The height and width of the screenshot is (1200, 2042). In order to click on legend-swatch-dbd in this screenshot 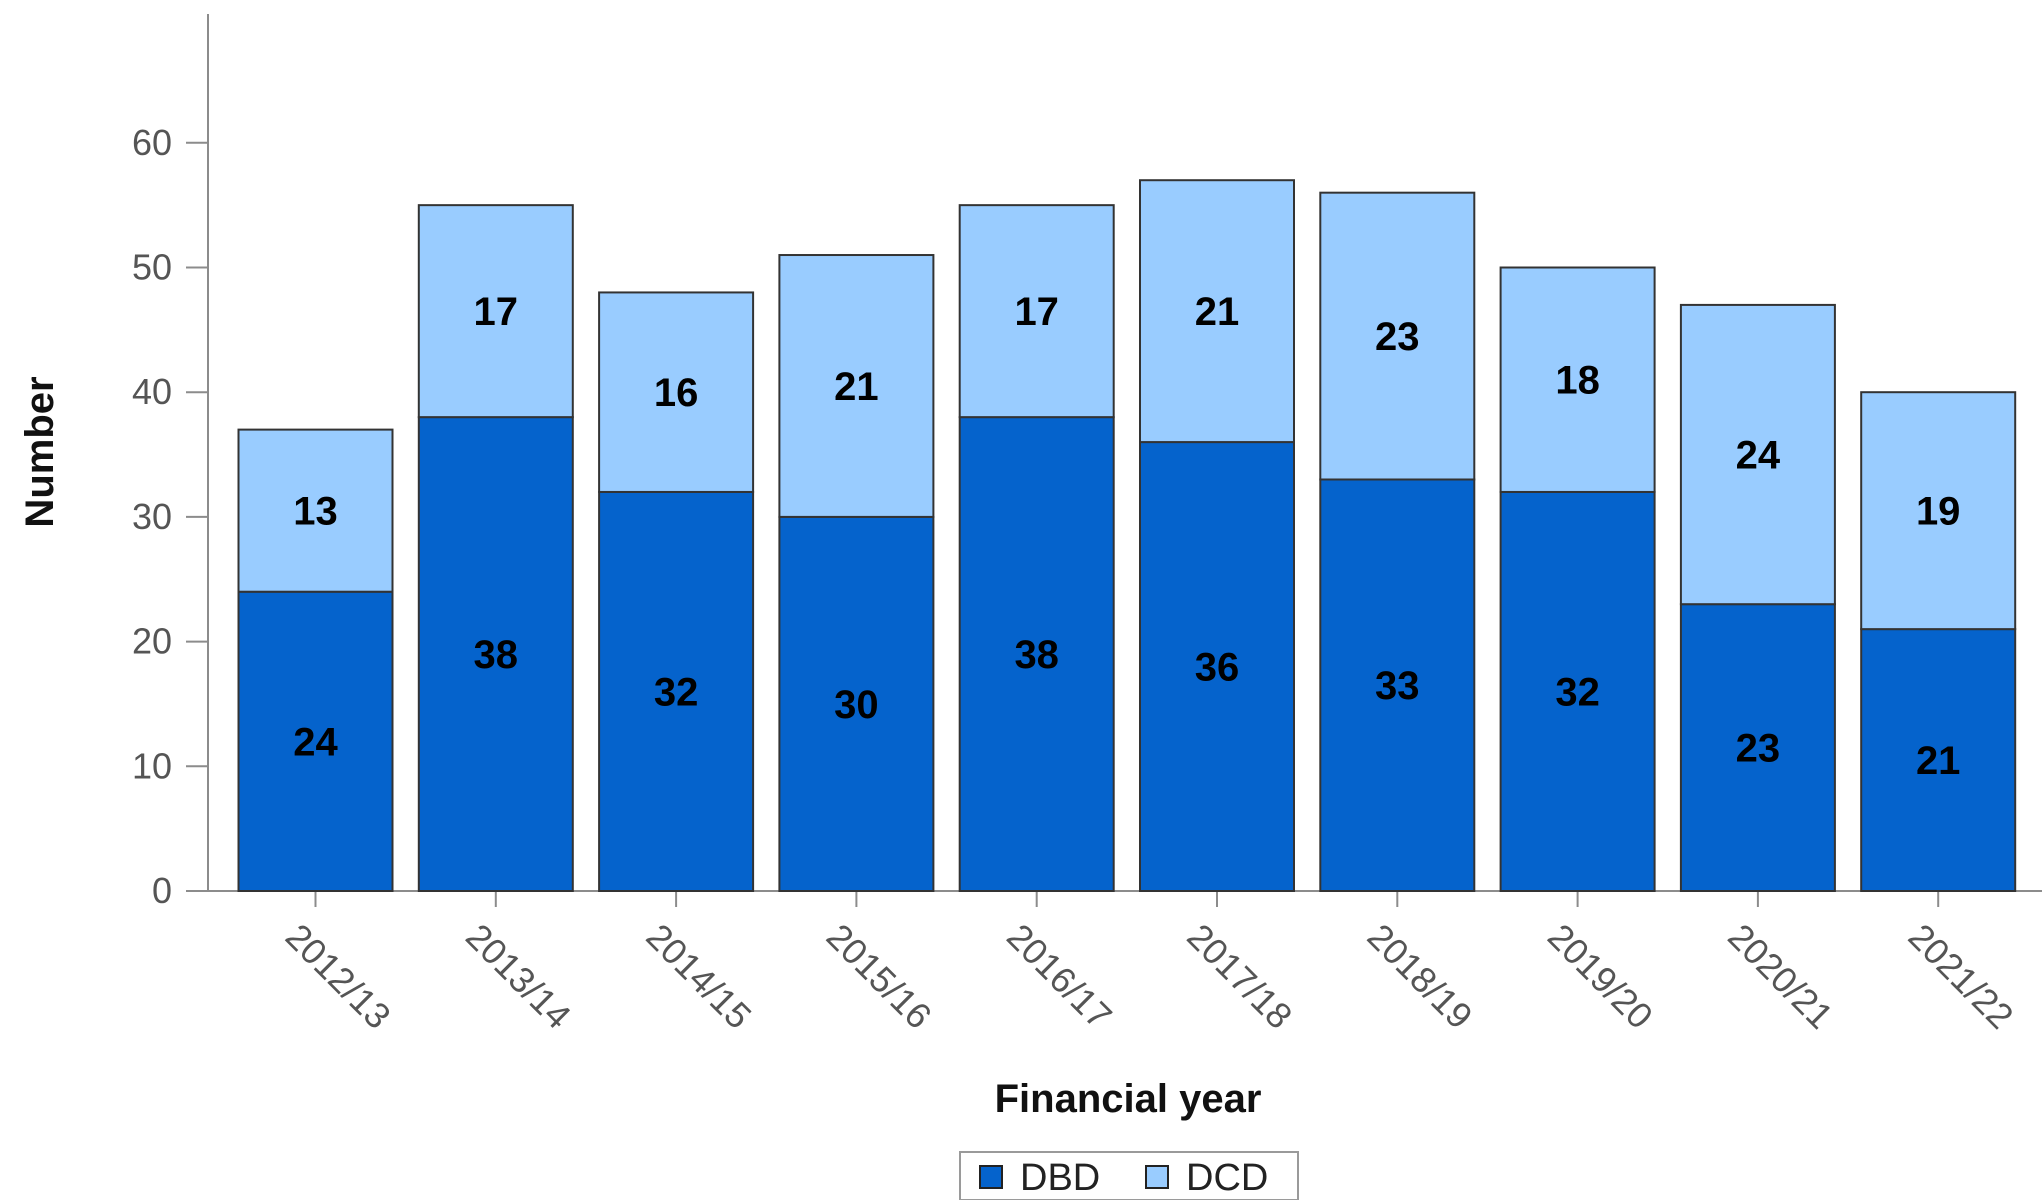, I will do `click(991, 1177)`.